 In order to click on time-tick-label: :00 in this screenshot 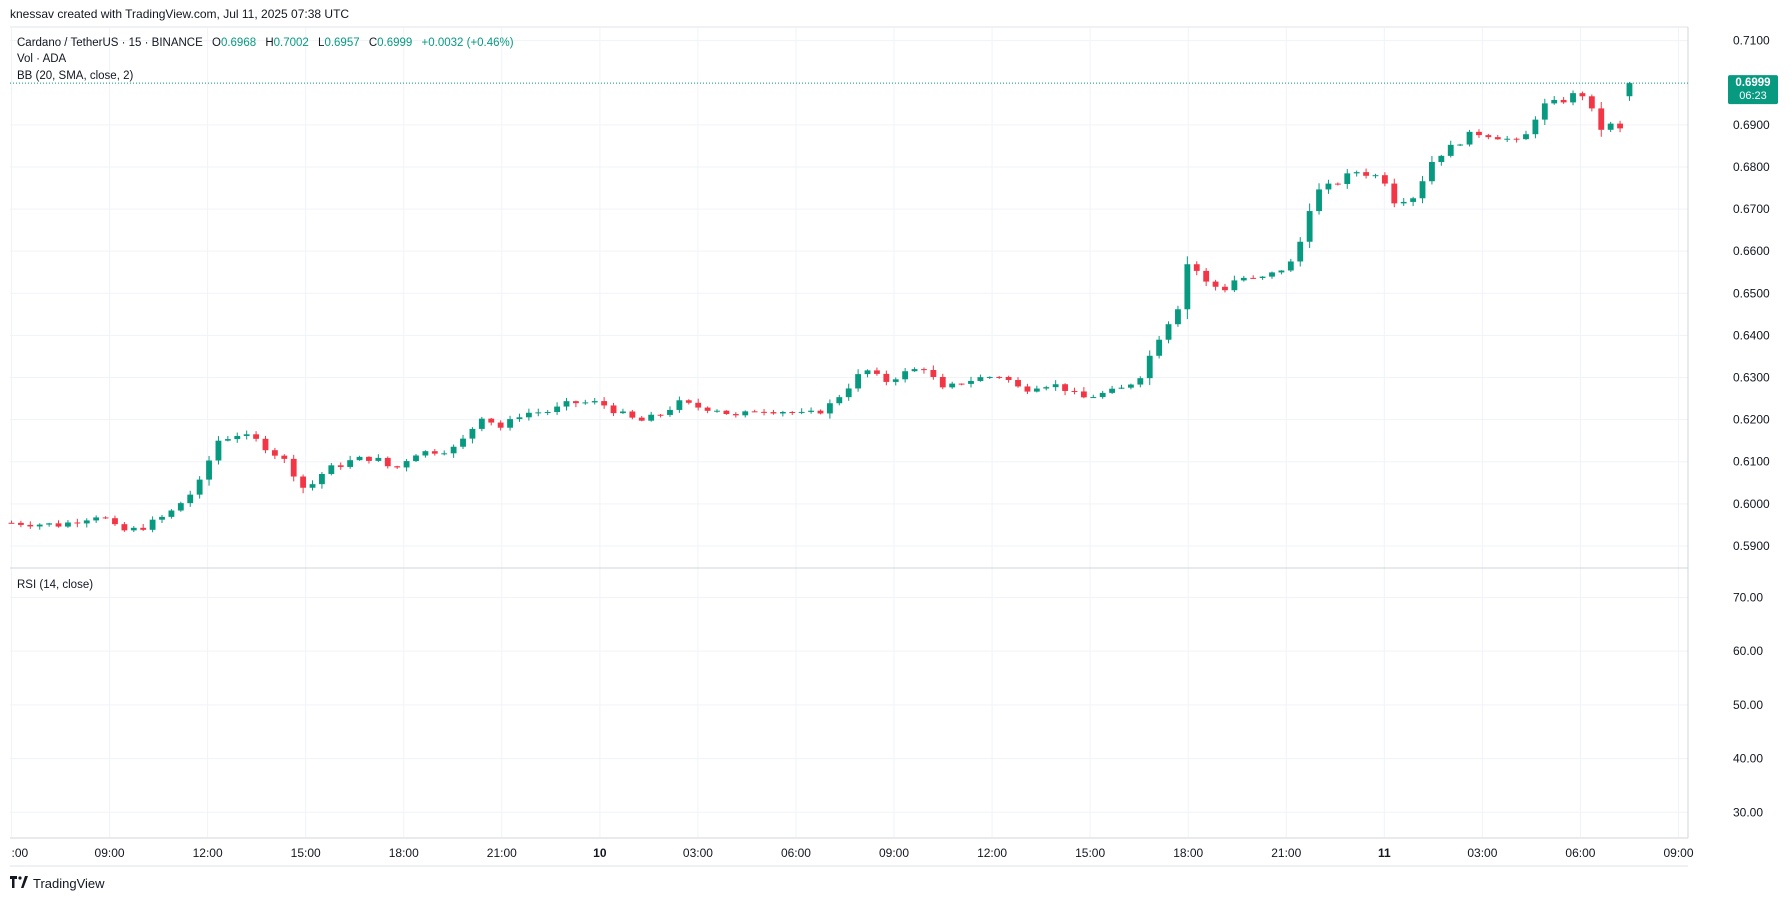, I will do `click(20, 853)`.